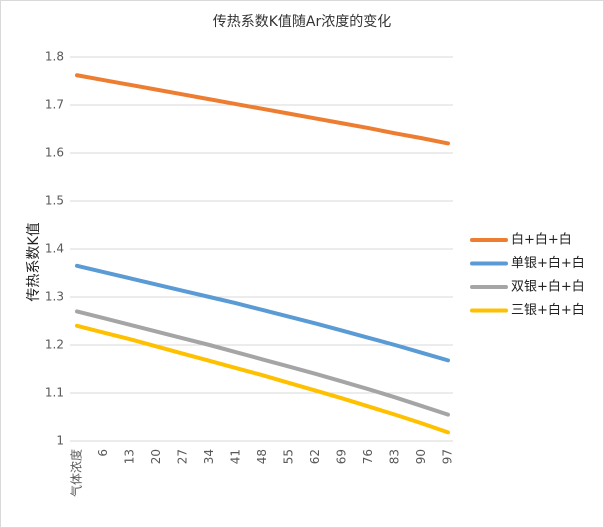  Describe the element at coordinates (302, 22) in the screenshot. I see `chart-title: 传热系数K值随Ar浓度的变化` at that location.